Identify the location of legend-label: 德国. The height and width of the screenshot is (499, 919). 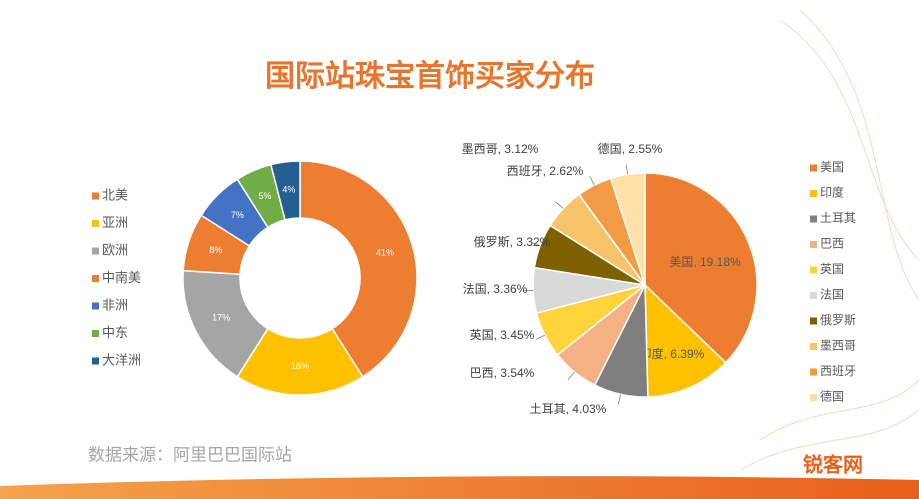
(832, 396).